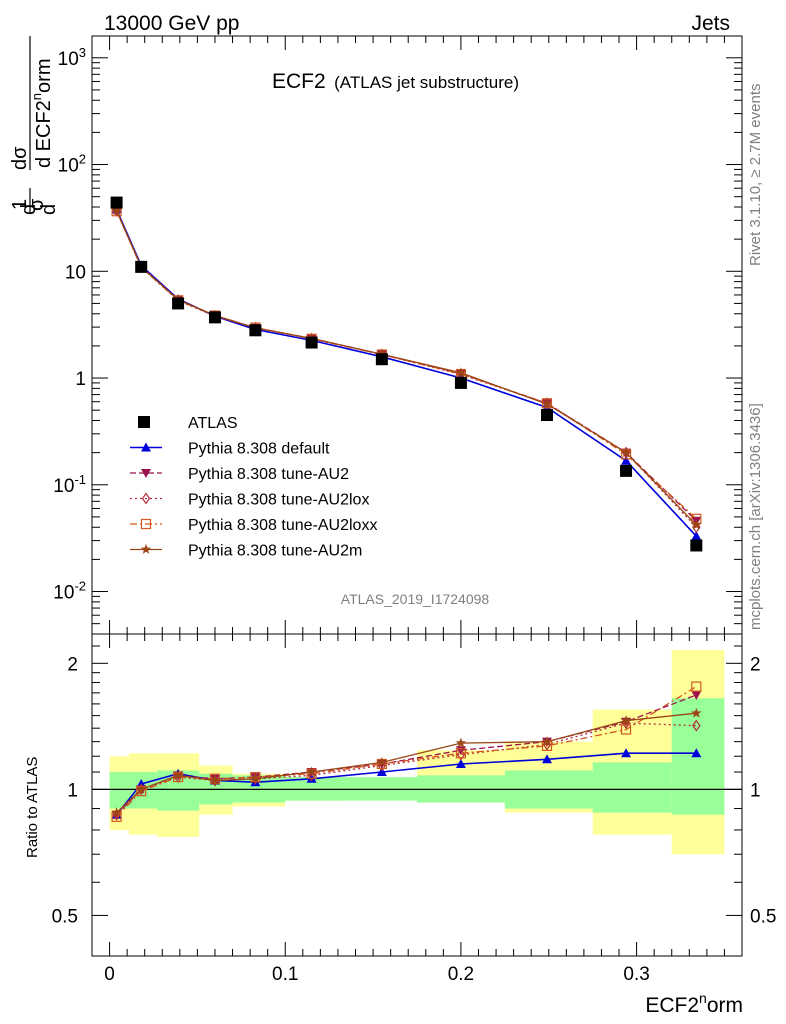 This screenshot has height=1024, width=786. What do you see at coordinates (20, 158) in the screenshot?
I see `ylabel-dsigma: dσ` at bounding box center [20, 158].